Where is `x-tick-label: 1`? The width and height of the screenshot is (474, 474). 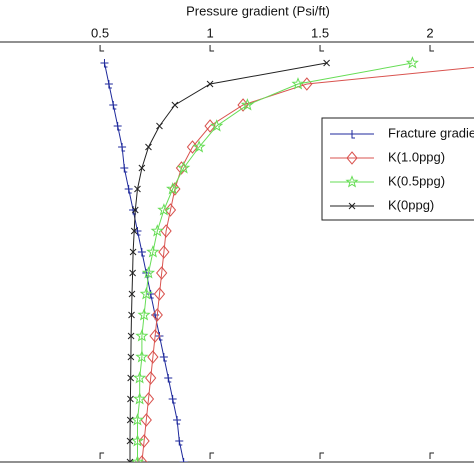 x-tick-label: 1 is located at coordinates (209, 32).